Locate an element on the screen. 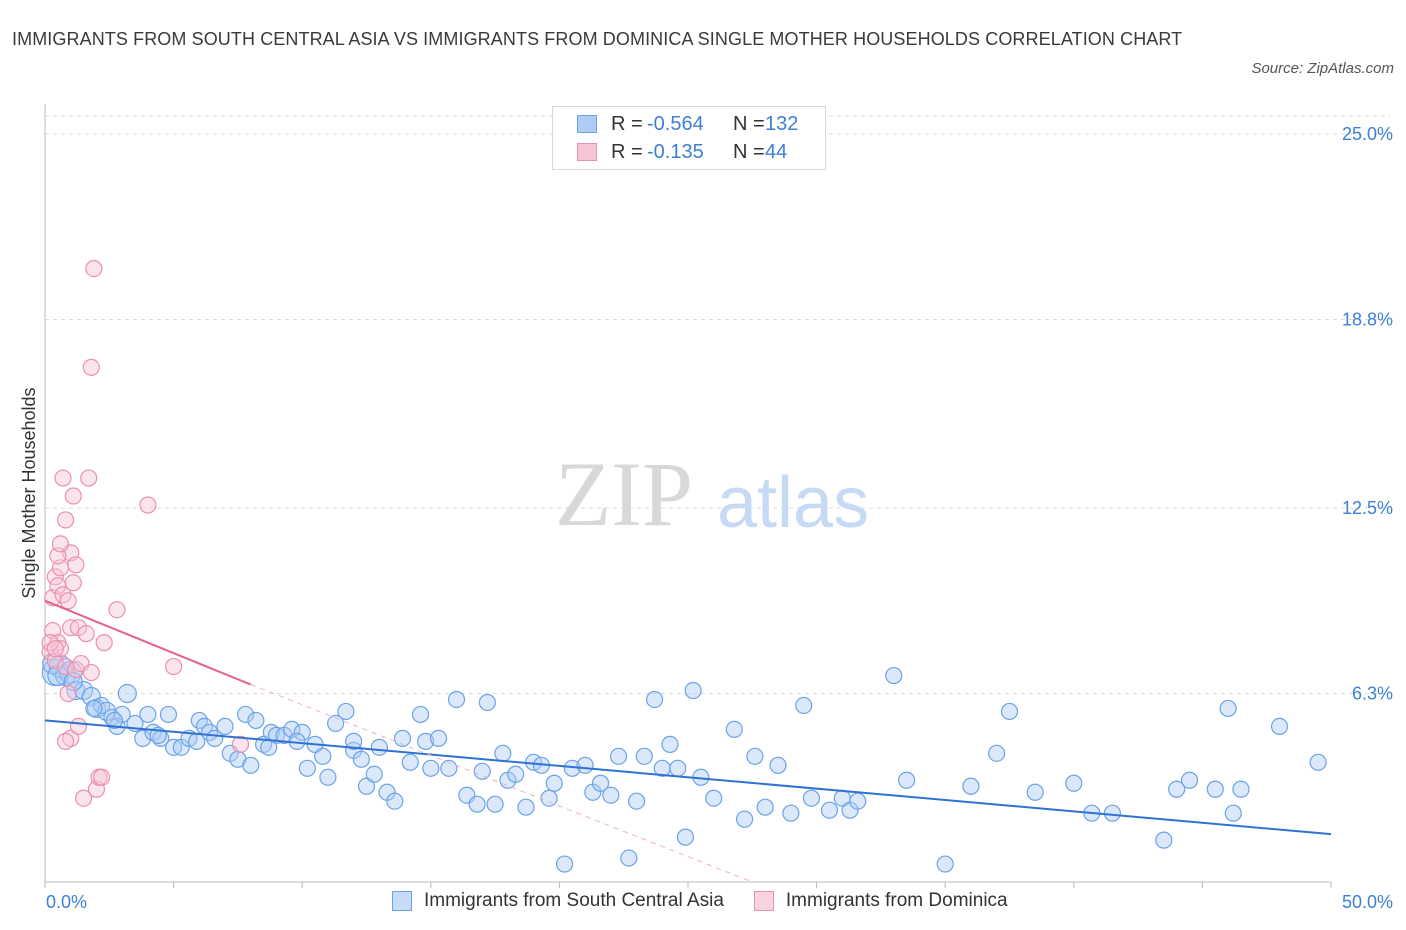  watermark-zip: ZIP is located at coordinates (624, 494).